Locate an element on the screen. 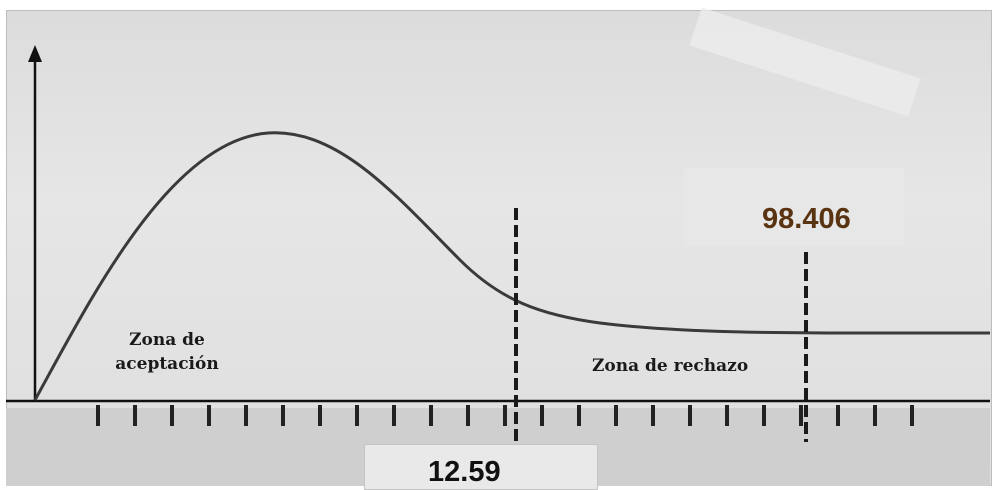  background-panel is located at coordinates (794, 207).